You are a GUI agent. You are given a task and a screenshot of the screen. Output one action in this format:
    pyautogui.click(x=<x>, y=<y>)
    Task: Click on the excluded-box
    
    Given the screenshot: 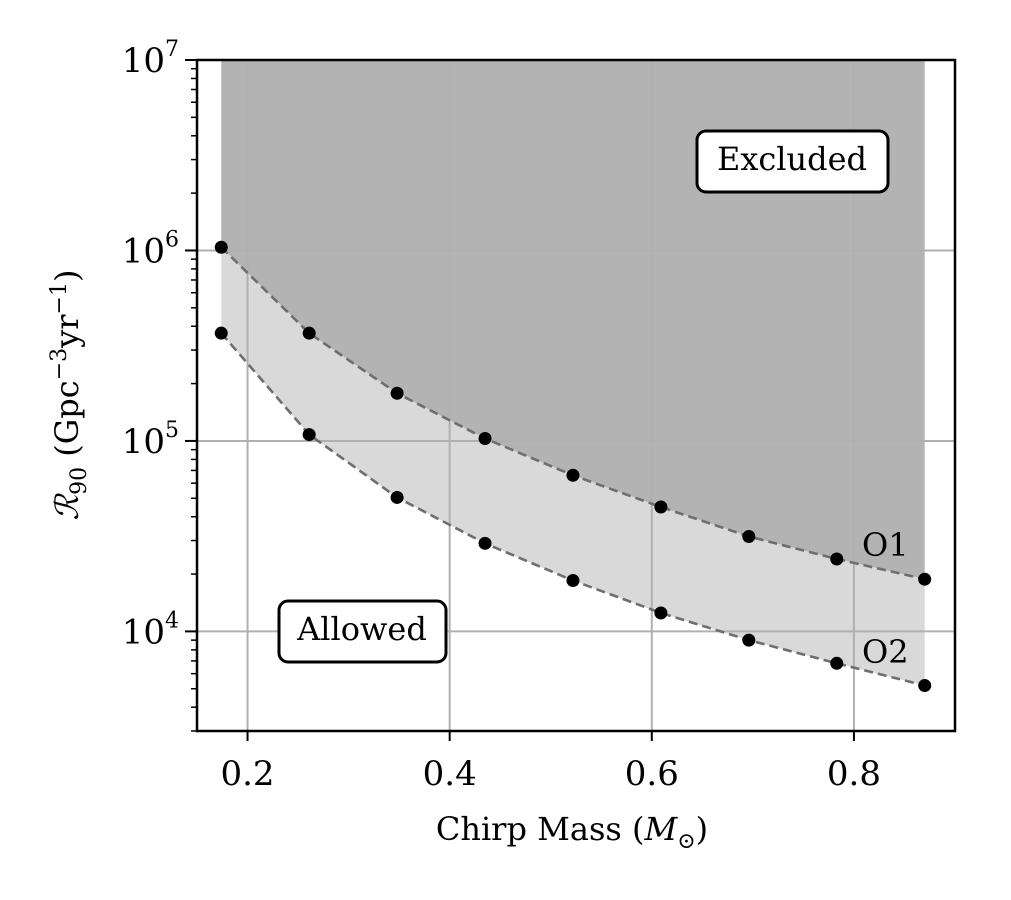 What is the action you would take?
    pyautogui.click(x=792, y=161)
    